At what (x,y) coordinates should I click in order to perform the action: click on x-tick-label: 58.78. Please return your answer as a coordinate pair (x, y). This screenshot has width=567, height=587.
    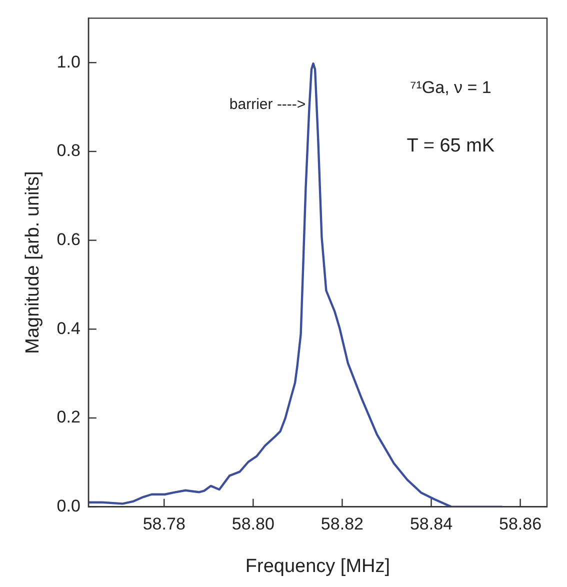
    Looking at the image, I should click on (164, 524).